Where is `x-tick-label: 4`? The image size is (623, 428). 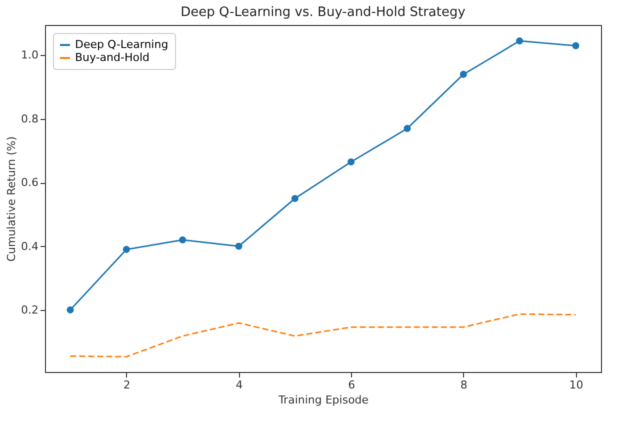 x-tick-label: 4 is located at coordinates (239, 385).